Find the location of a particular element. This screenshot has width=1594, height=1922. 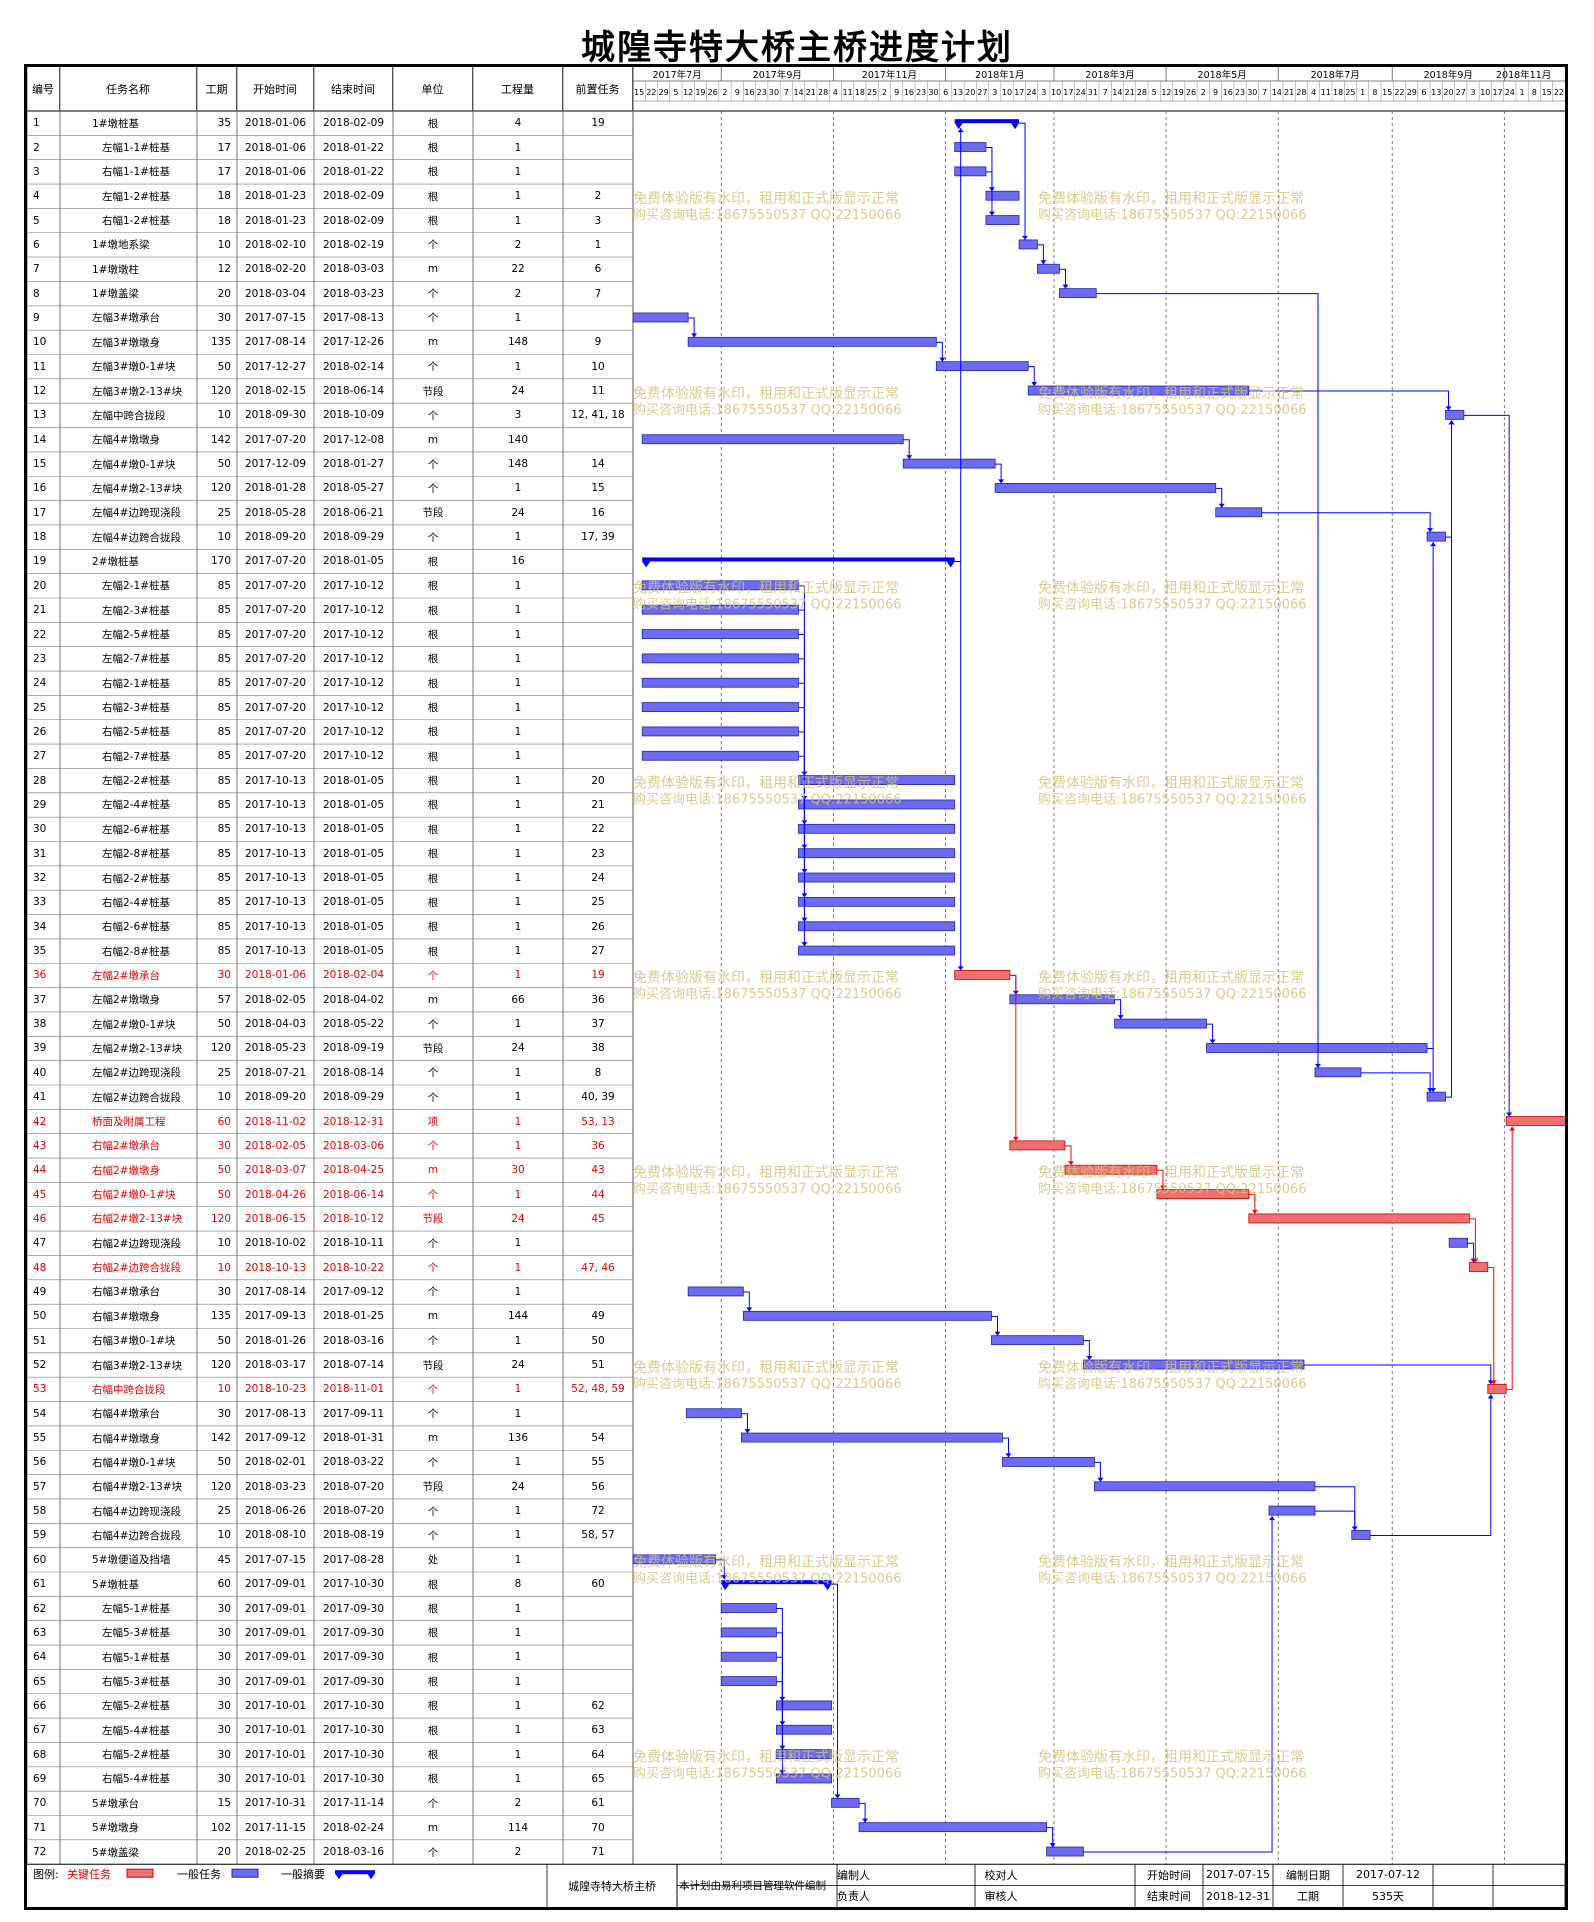

task-name: 左幅2#墩墩身 is located at coordinates (126, 1000).